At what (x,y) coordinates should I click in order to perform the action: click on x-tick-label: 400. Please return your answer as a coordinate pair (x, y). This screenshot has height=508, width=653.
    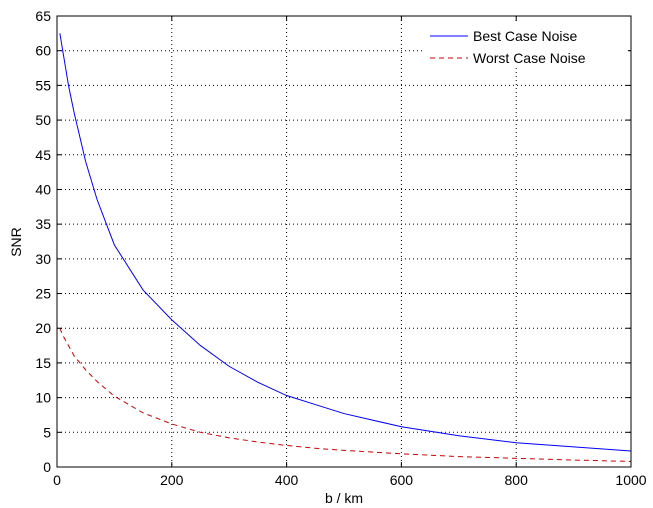
    Looking at the image, I should click on (287, 480).